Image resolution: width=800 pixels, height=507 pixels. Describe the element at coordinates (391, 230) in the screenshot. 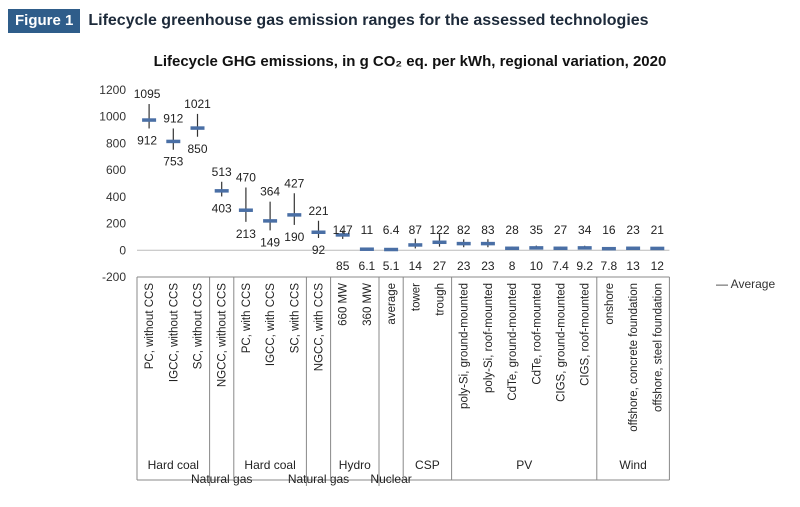

I see `max-value-label: 6.4` at that location.